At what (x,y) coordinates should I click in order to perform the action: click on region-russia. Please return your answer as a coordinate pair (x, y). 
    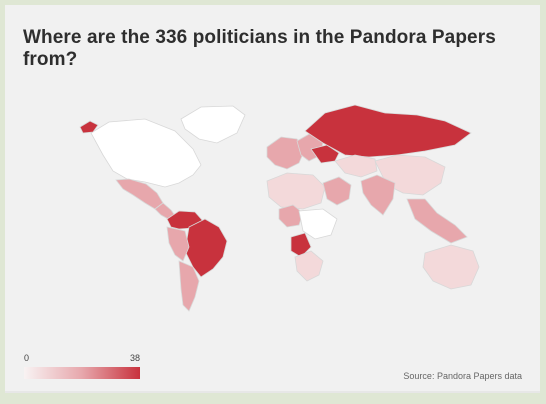
    Looking at the image, I should click on (388, 131).